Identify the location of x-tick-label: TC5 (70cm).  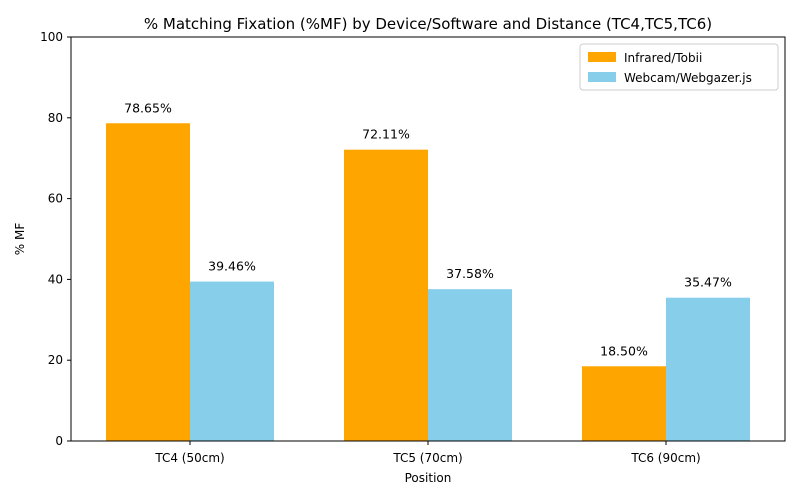
(427, 458).